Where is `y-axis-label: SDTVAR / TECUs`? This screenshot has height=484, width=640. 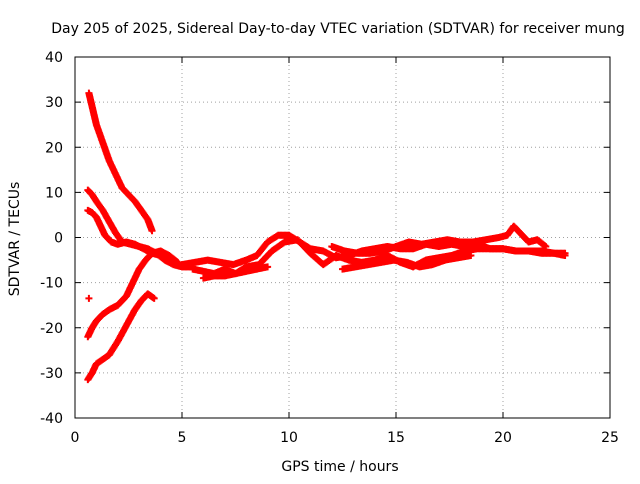
y-axis-label: SDTVAR / TECUs is located at coordinates (15, 239).